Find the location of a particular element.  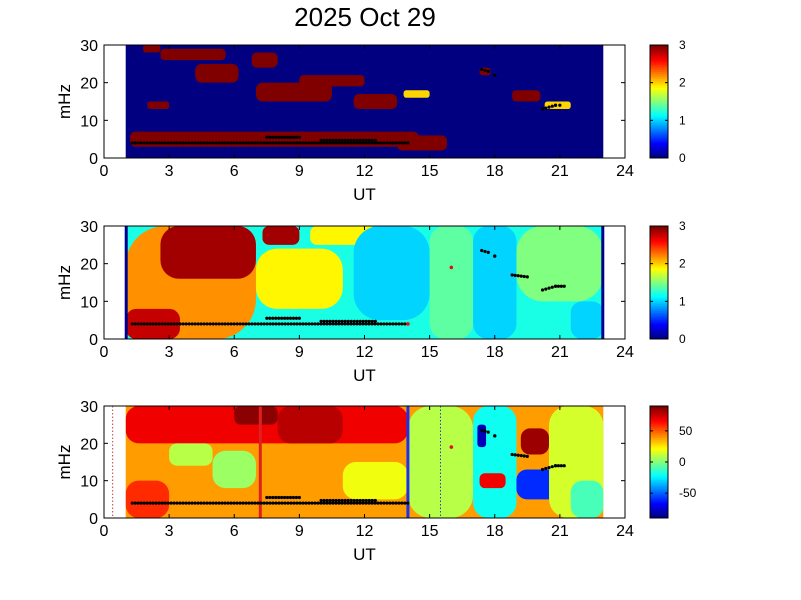

y-tick-label: 10 is located at coordinates (89, 121).